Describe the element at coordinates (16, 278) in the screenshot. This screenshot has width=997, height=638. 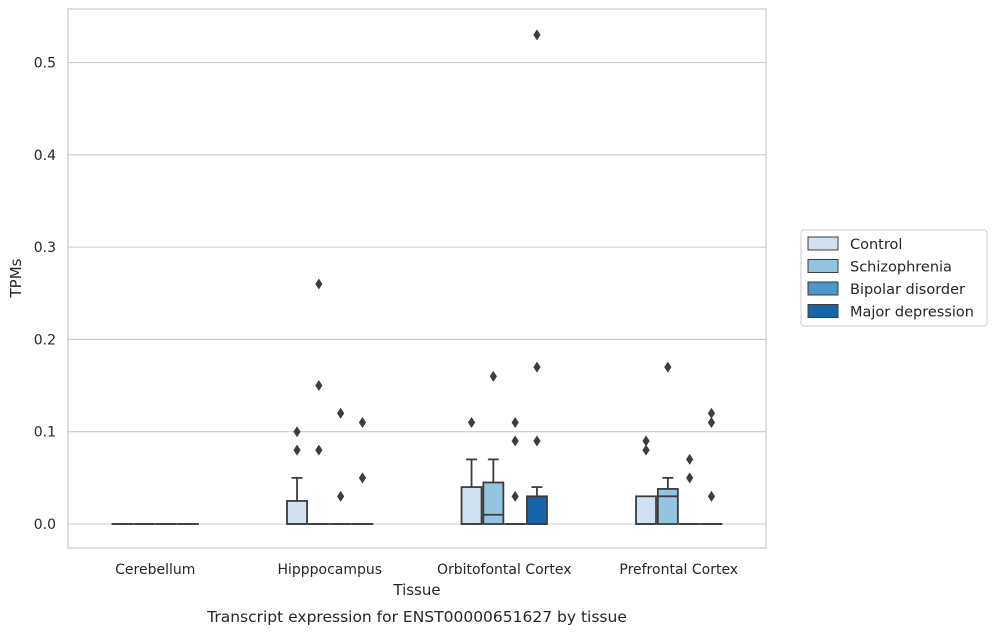
I see `y-axis-label: TPMs` at that location.